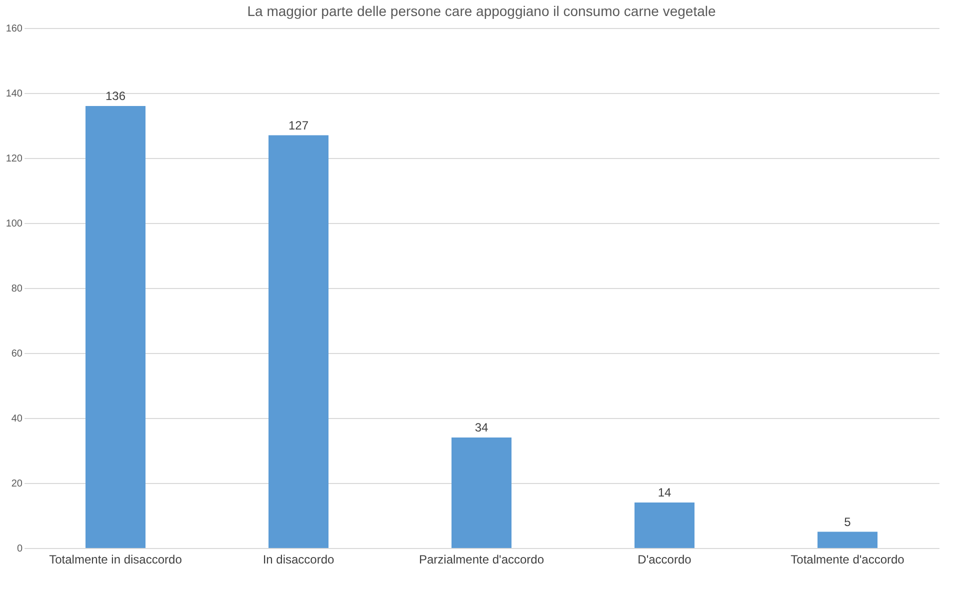  What do you see at coordinates (14, 94) in the screenshot?
I see `y-tick-label: 140` at bounding box center [14, 94].